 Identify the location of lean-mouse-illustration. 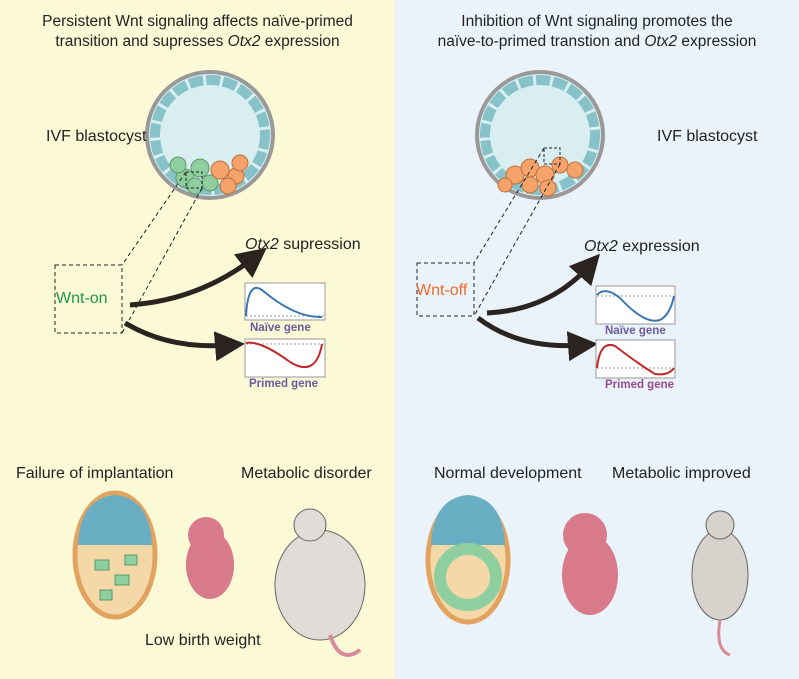
(720, 583).